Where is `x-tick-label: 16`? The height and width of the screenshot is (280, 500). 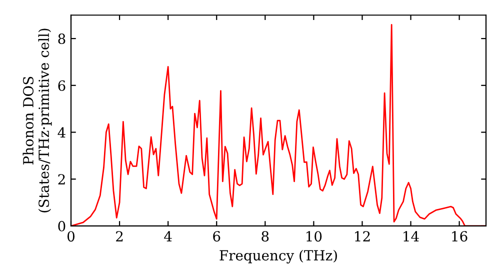
x-tick-label: 16 is located at coordinates (460, 236).